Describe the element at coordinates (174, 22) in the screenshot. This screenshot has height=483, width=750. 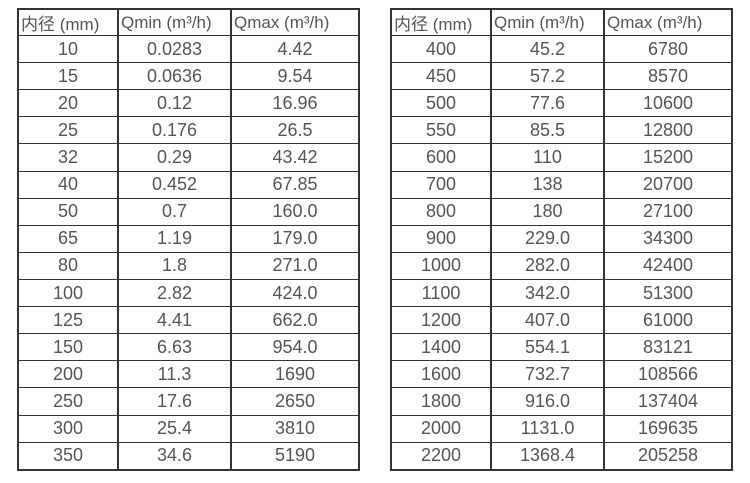
I see `column-header-qmin: Qmin (m³/h)` at that location.